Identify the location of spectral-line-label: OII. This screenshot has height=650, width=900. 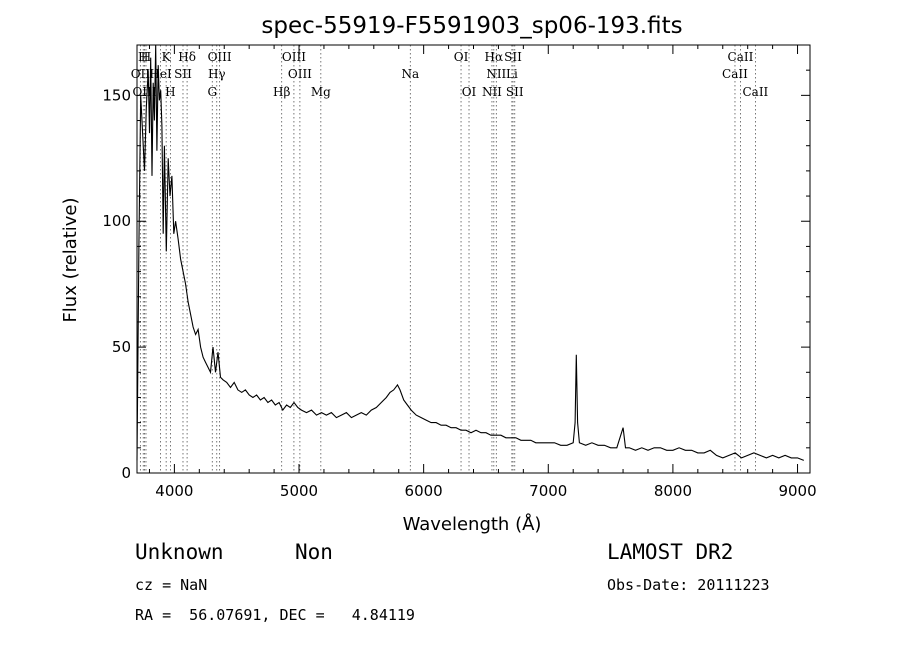
(141, 74).